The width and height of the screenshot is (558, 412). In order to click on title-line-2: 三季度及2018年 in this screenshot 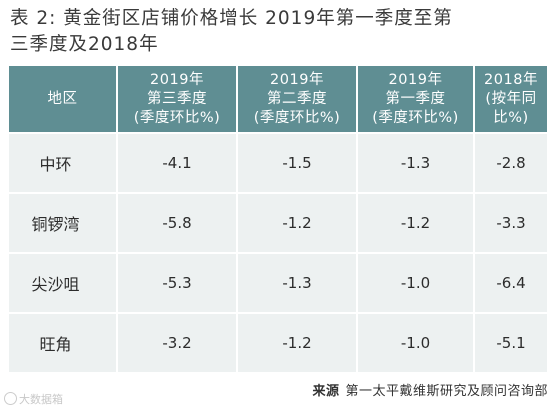, I will do `click(84, 44)`.